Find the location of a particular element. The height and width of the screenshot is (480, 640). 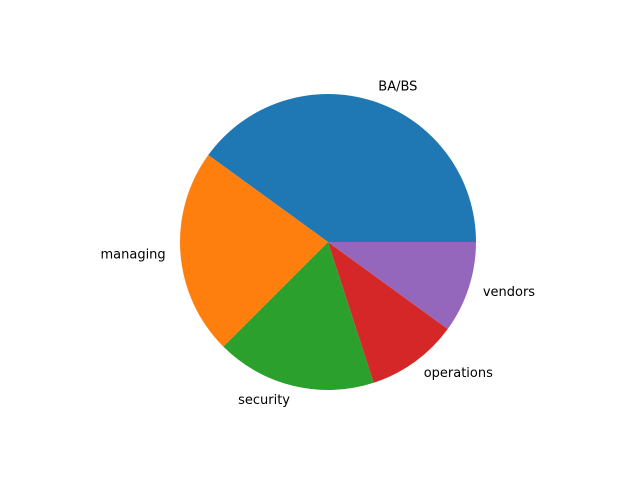

pie-label-managing: managing is located at coordinates (132, 254).